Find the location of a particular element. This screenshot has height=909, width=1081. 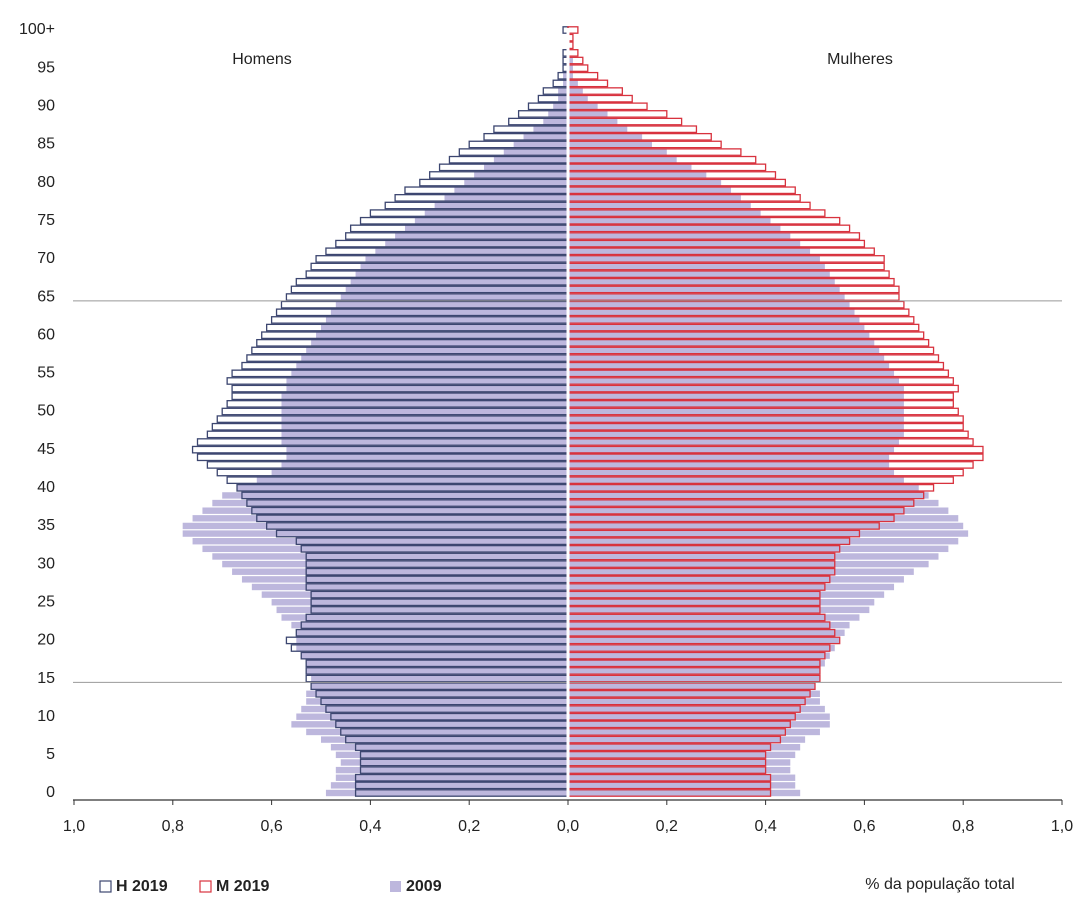

y-tick-label: 70 is located at coordinates (46, 258).